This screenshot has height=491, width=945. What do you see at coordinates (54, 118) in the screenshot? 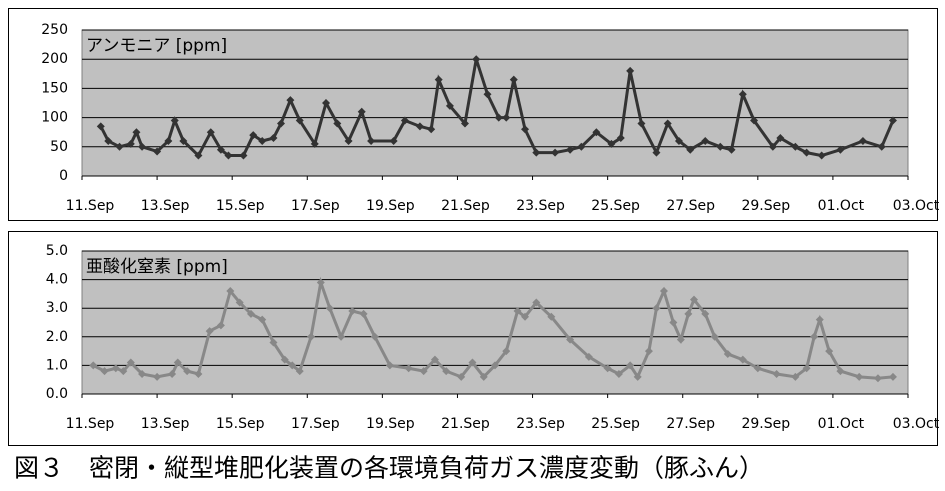
I see `y-tick-label: 100` at bounding box center [54, 118].